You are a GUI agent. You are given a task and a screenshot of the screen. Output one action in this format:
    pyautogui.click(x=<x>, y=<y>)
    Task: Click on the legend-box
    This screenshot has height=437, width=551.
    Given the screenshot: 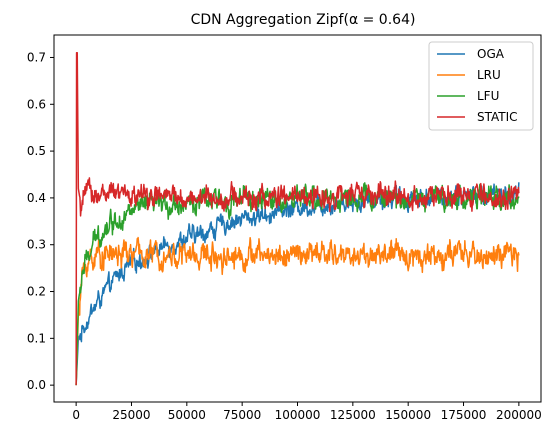 What is the action you would take?
    pyautogui.click(x=481, y=86)
    